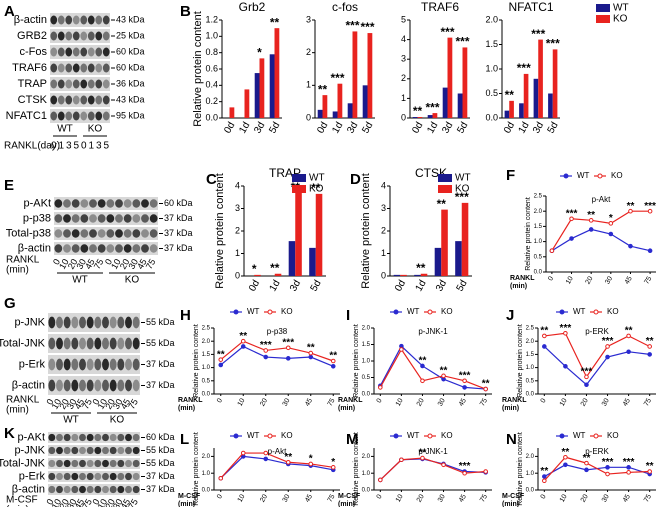  I want to click on x-tick-label: 5d, so click(316, 285).